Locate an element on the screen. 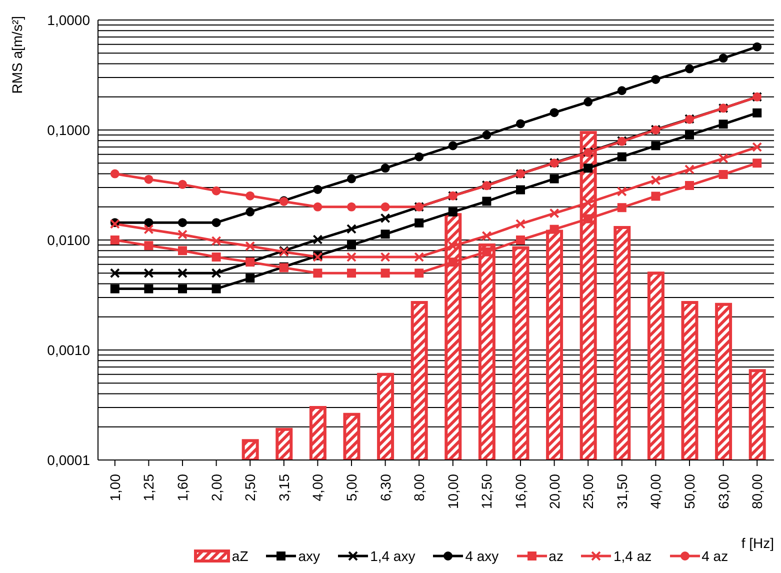  y-tick-label: 0,0100 is located at coordinates (68, 240).